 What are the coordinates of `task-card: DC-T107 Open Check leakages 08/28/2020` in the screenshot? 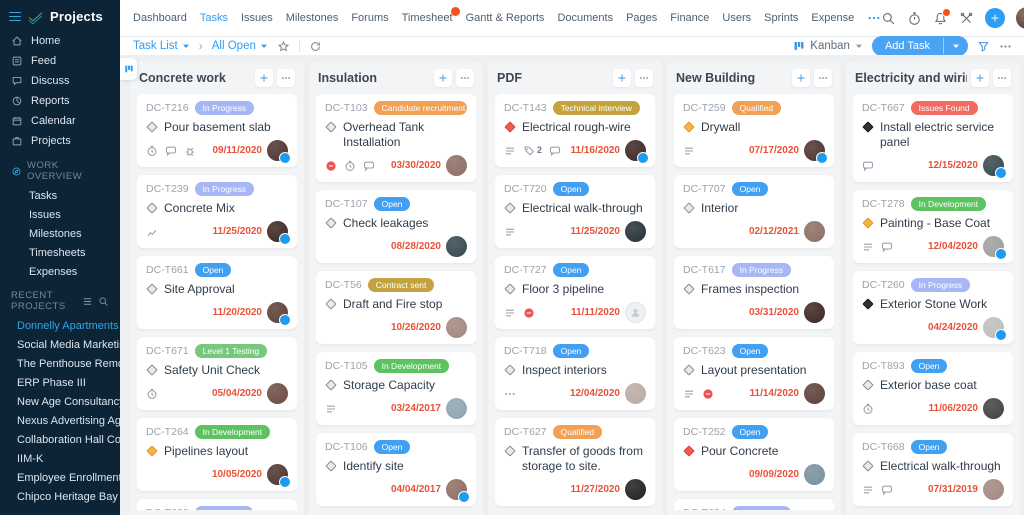 It's located at (396, 226).